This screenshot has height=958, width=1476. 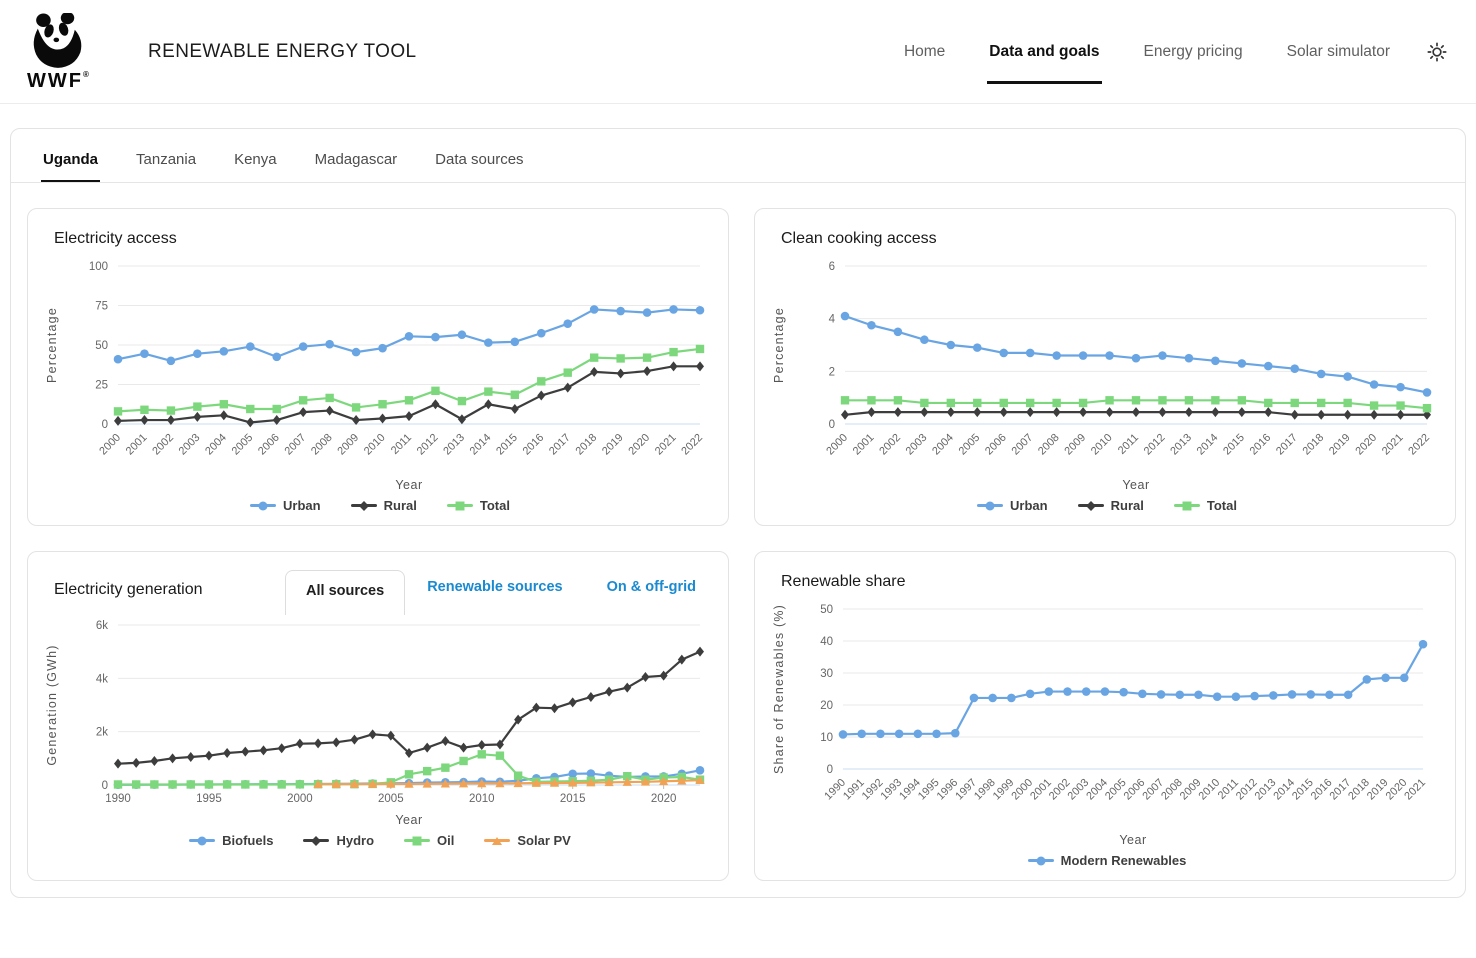 I want to click on tab-data-sources: Data sources, so click(x=479, y=159).